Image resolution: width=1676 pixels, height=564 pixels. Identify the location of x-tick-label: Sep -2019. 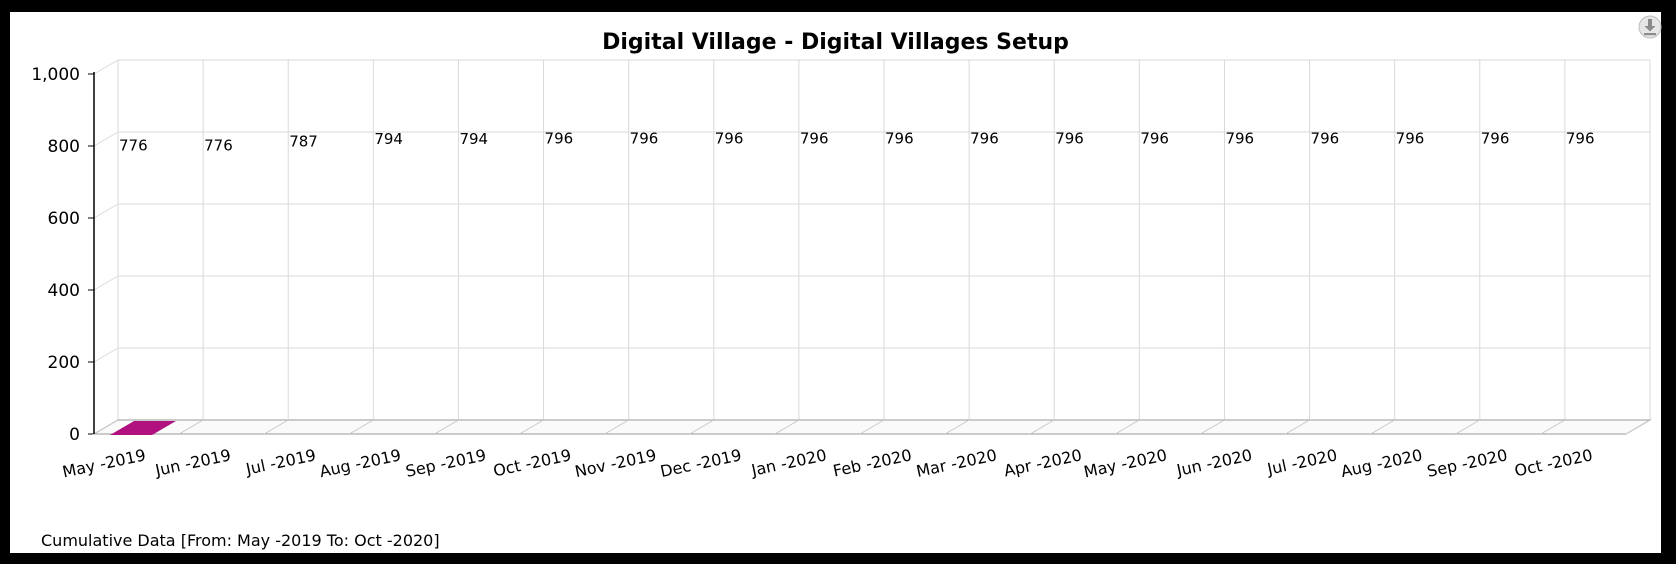
(446, 463).